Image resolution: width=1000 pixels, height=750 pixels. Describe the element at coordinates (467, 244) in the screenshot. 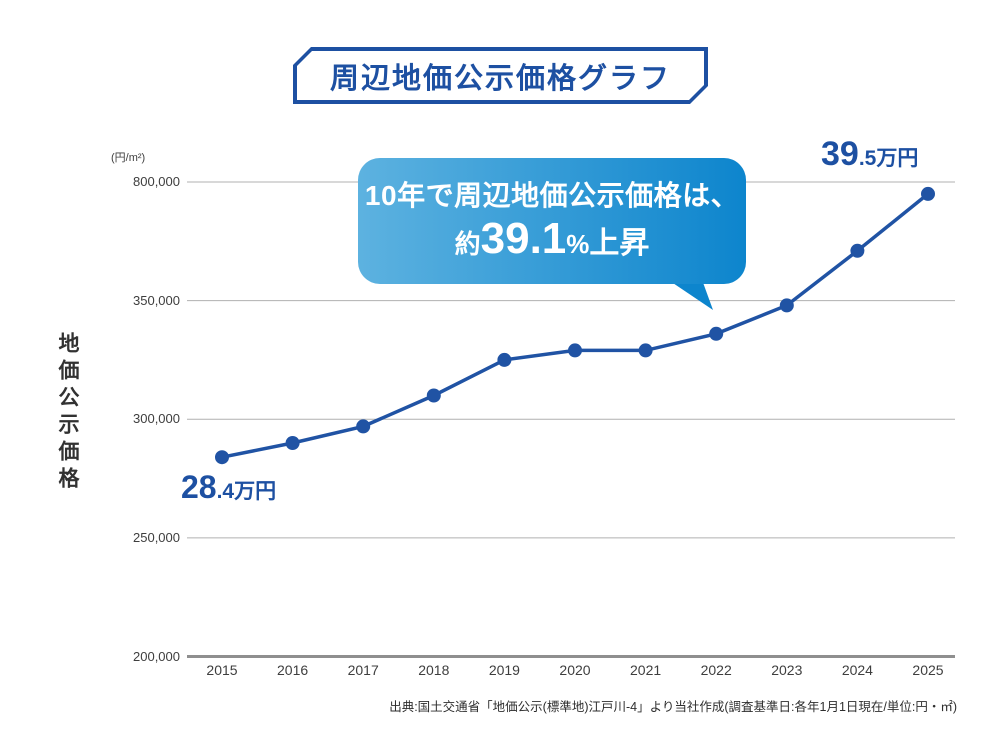

I see `callout-prefix: 約` at that location.